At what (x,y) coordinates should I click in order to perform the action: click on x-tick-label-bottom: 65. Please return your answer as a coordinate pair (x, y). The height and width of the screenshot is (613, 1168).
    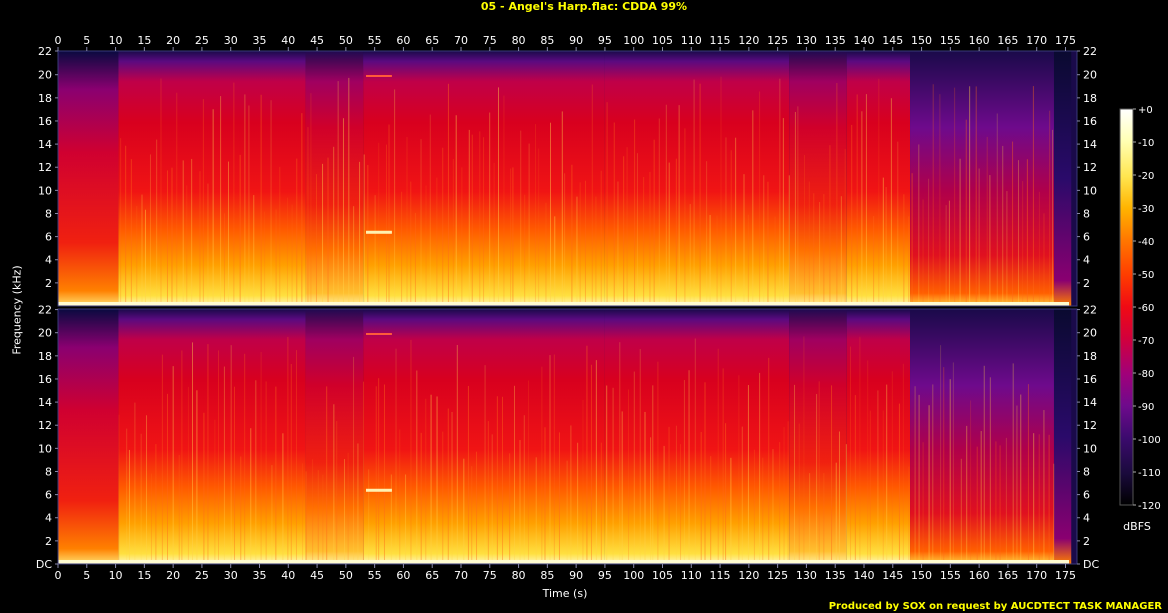
    Looking at the image, I should click on (432, 575).